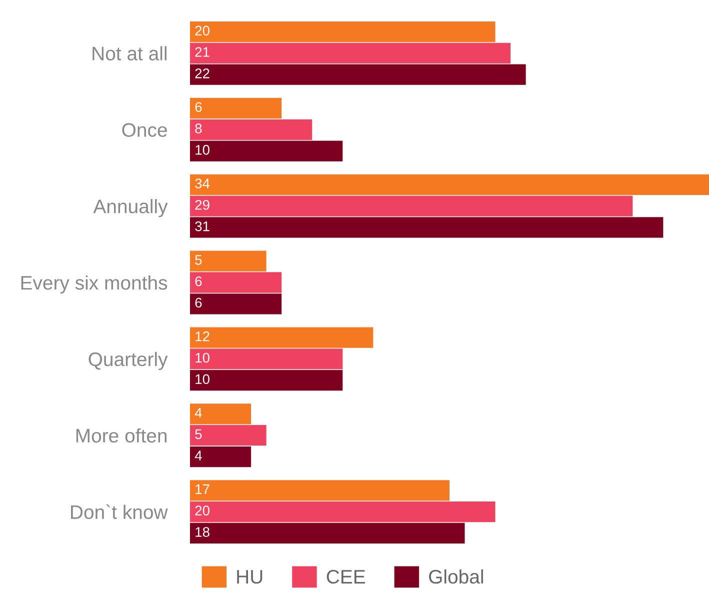  What do you see at coordinates (128, 361) in the screenshot?
I see `y-tick-label: Quarterly` at bounding box center [128, 361].